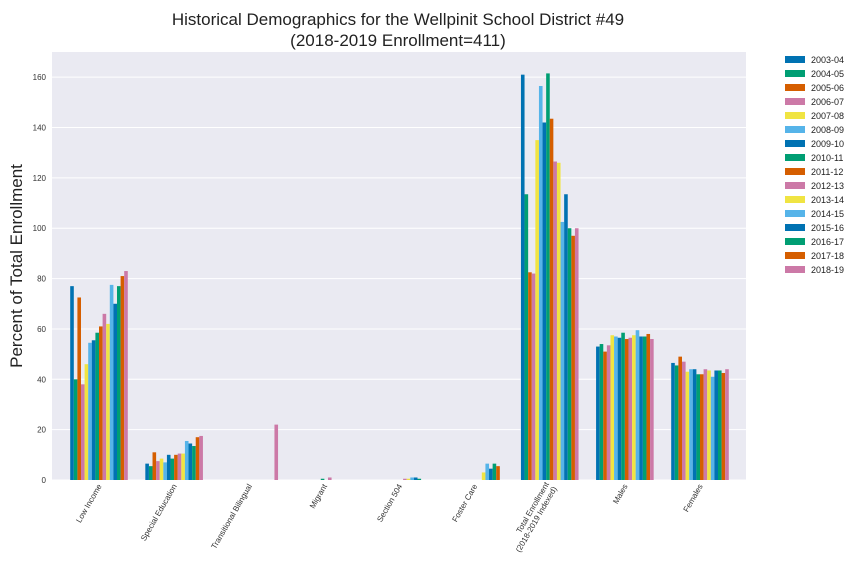 The height and width of the screenshot is (576, 864). Describe the element at coordinates (827, 186) in the screenshot. I see `legend-label: 2012-13` at that location.